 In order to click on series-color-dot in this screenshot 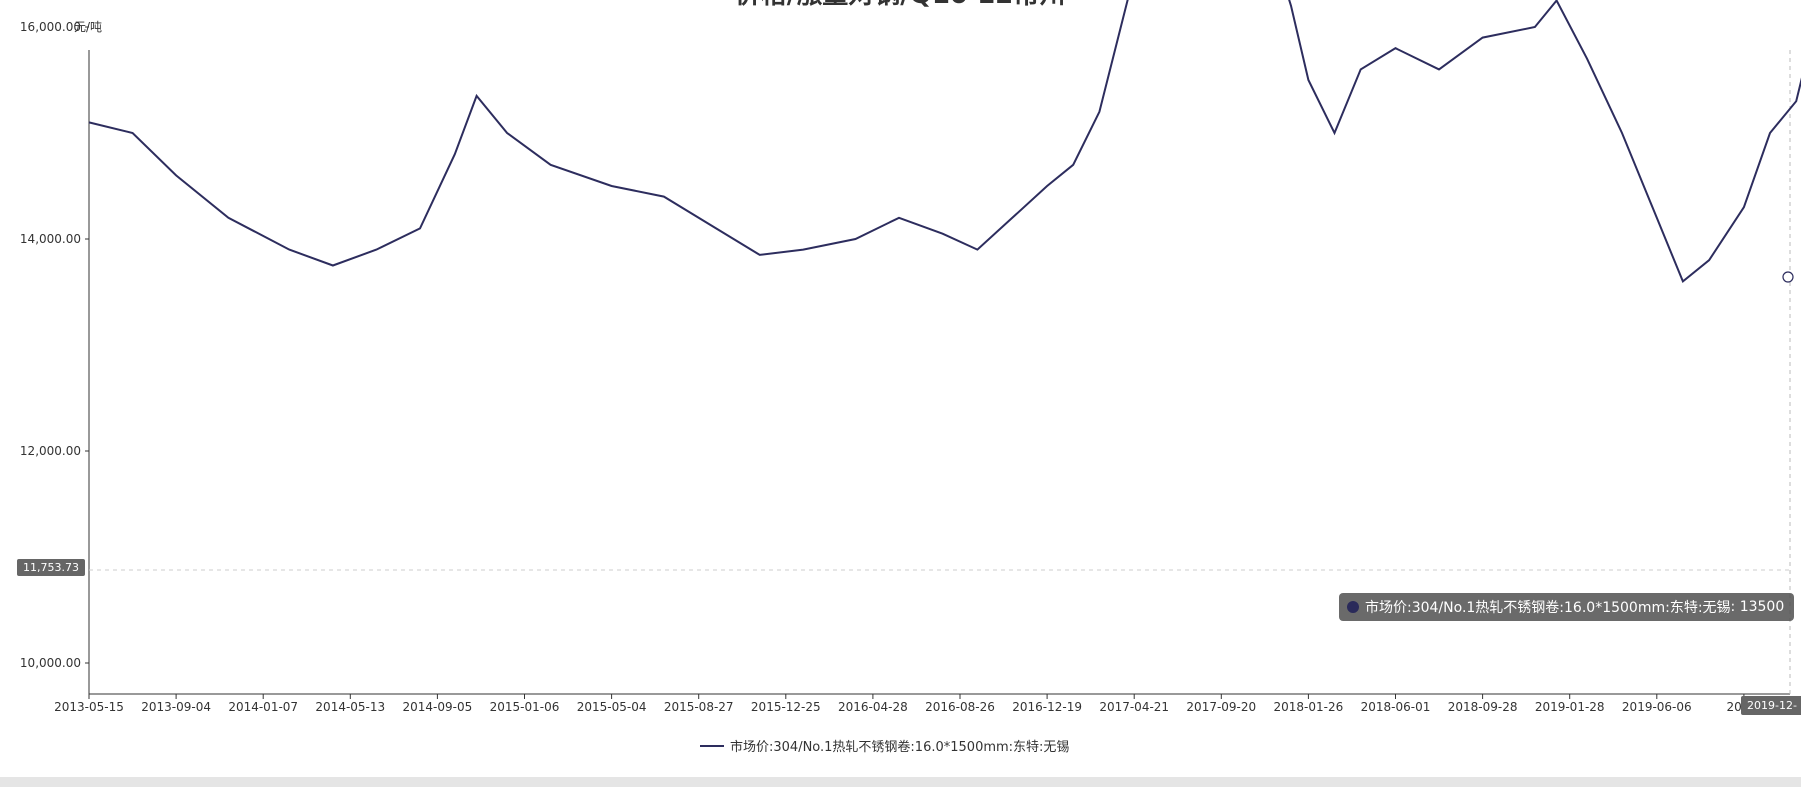, I will do `click(1353, 607)`.